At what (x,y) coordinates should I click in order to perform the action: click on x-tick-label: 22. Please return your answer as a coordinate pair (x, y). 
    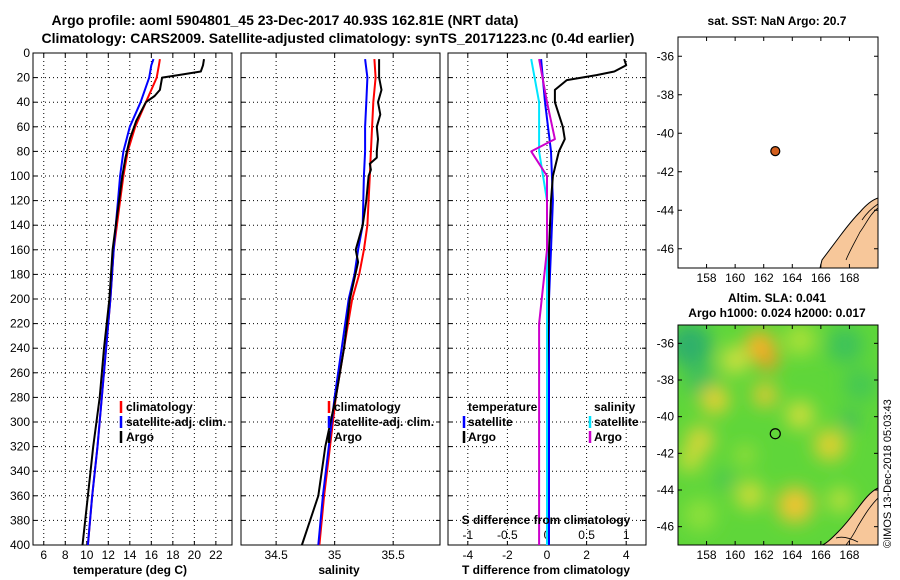
    Looking at the image, I should click on (216, 555).